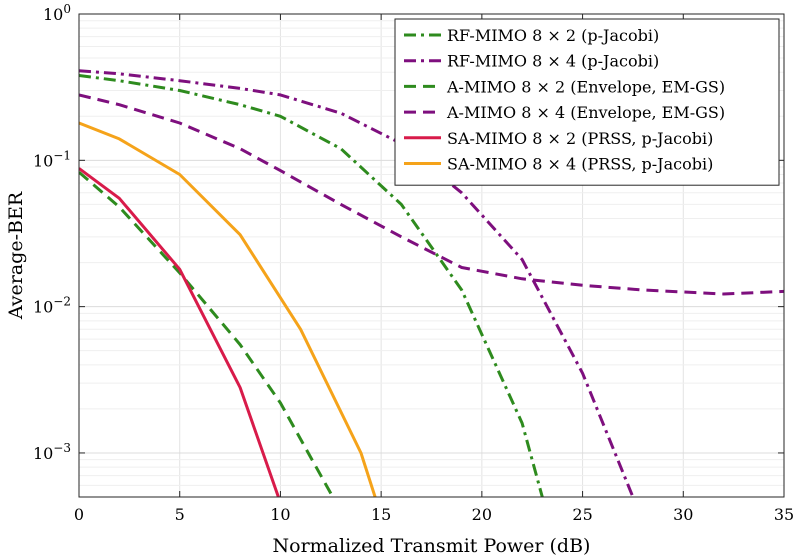 The height and width of the screenshot is (558, 797). What do you see at coordinates (580, 164) in the screenshot?
I see `legend-label-6: SA-MIMO 8 × 4 (PRSS, p-Jacobi)` at bounding box center [580, 164].